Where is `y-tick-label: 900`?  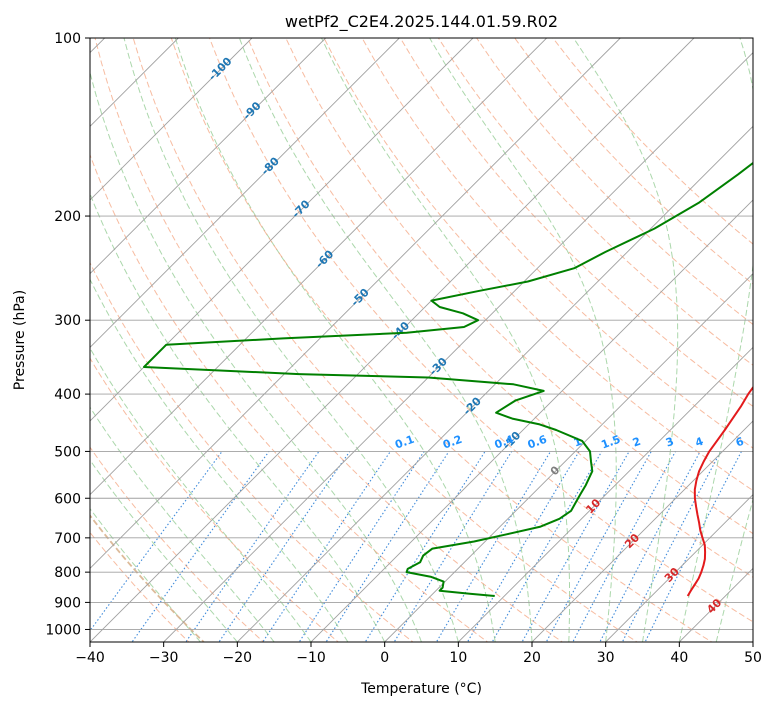
y-tick-label: 900 is located at coordinates (67, 603).